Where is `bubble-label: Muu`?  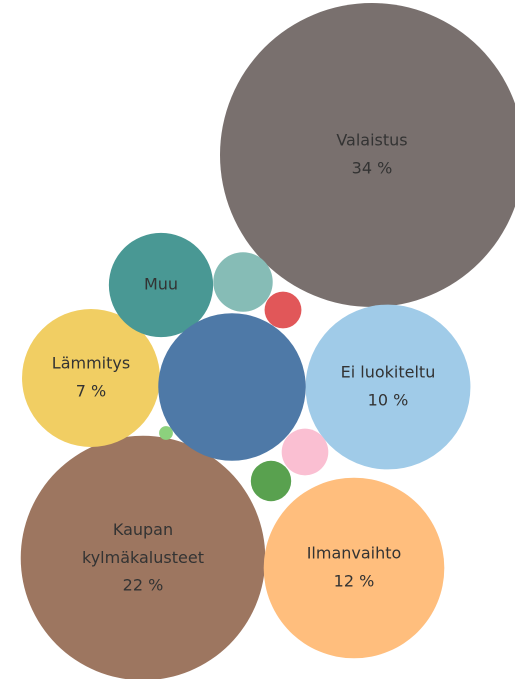
bubble-label: Muu is located at coordinates (161, 284).